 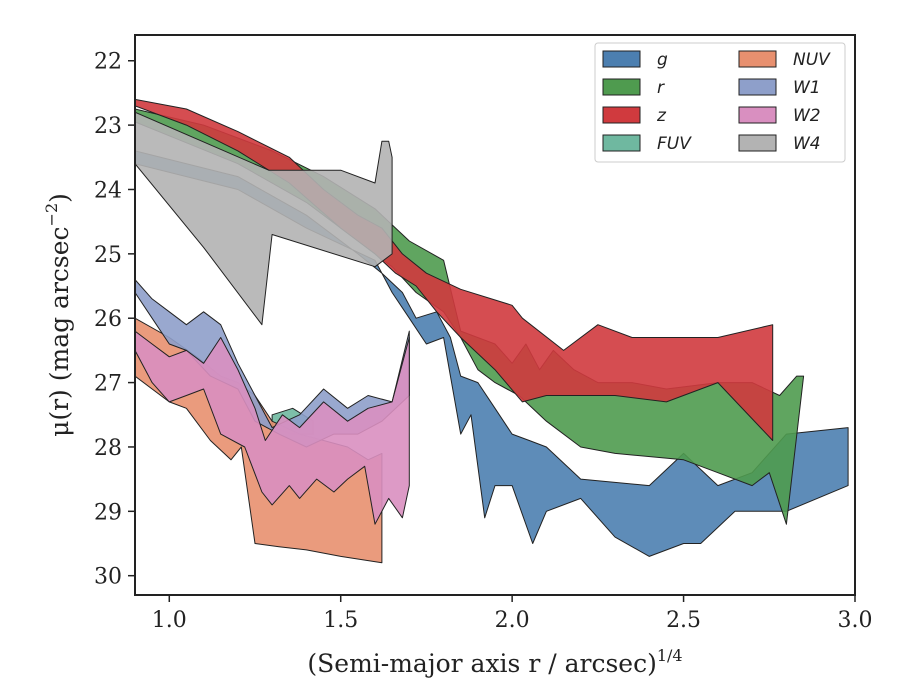 What do you see at coordinates (621, 59) in the screenshot?
I see `legend-swatch-g` at bounding box center [621, 59].